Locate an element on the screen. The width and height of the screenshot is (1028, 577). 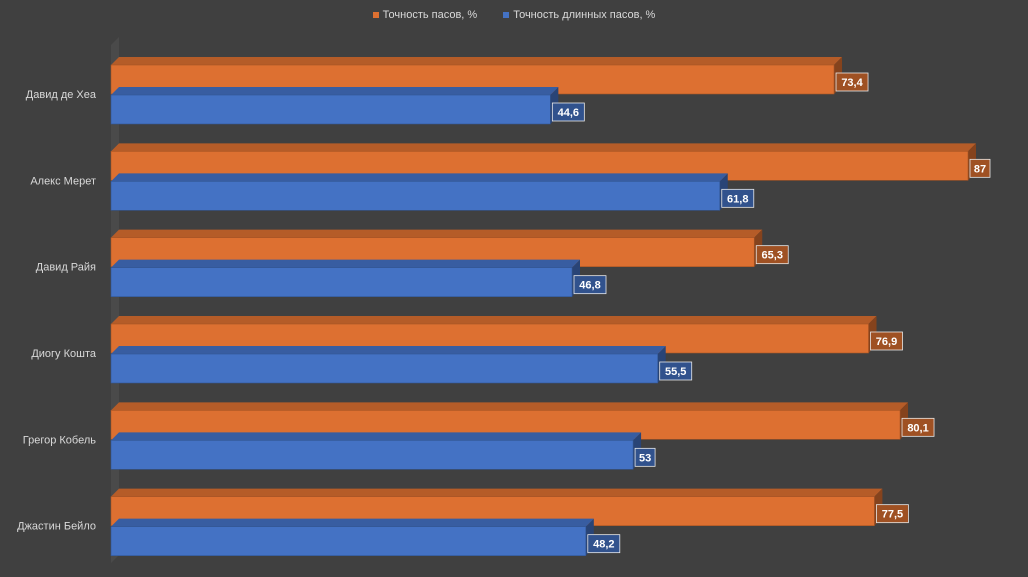
category-label: Давид де Хеа is located at coordinates (61, 95).